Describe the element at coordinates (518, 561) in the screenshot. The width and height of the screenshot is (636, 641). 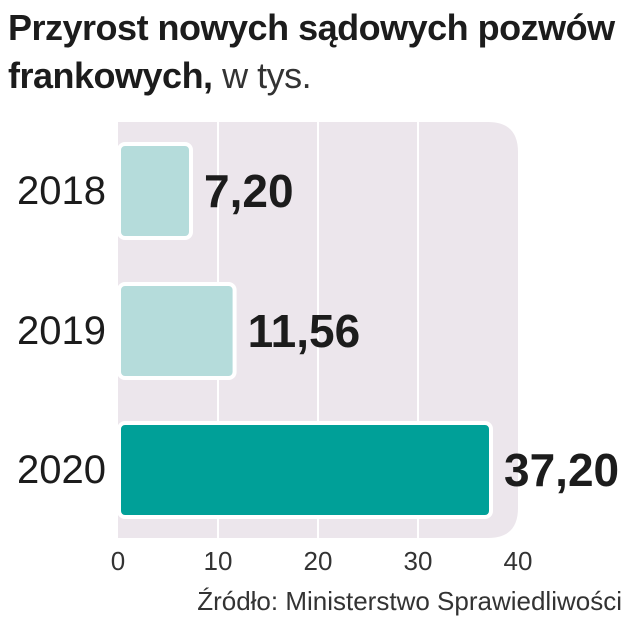
I see `x-tick-label: 40` at that location.